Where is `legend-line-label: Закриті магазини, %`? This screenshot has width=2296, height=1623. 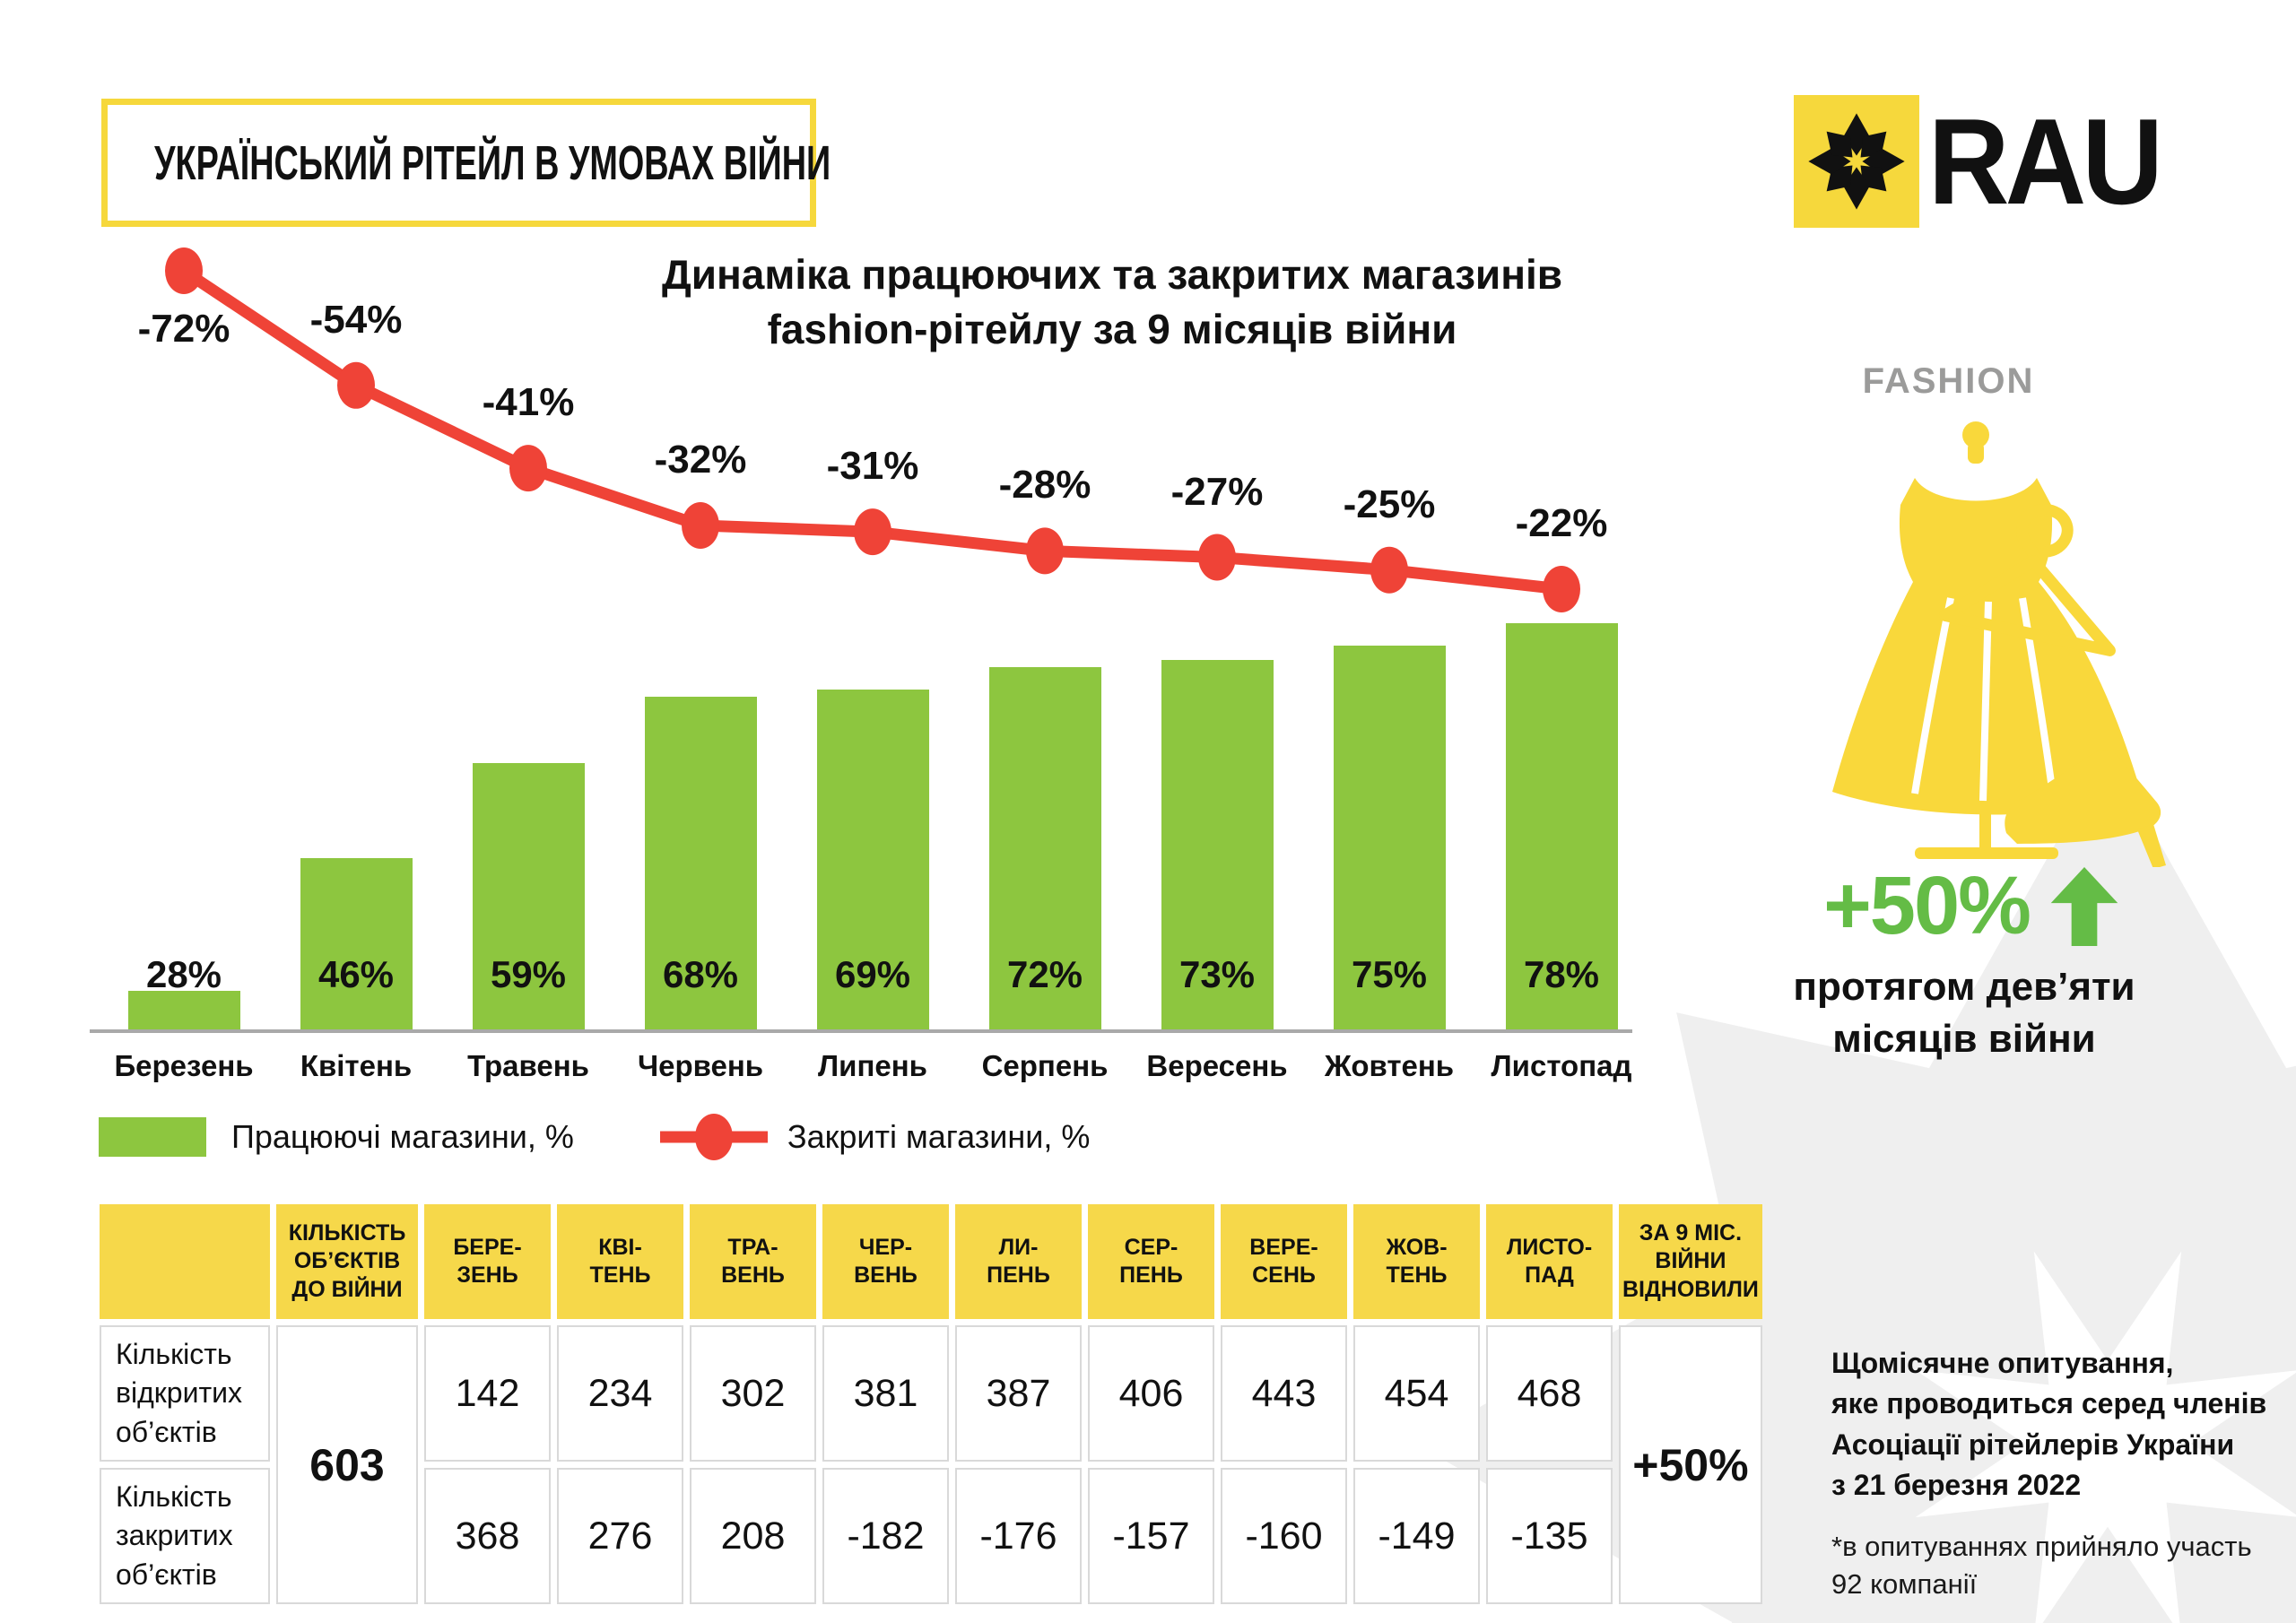 legend-line-label: Закриті магазини, % is located at coordinates (939, 1136).